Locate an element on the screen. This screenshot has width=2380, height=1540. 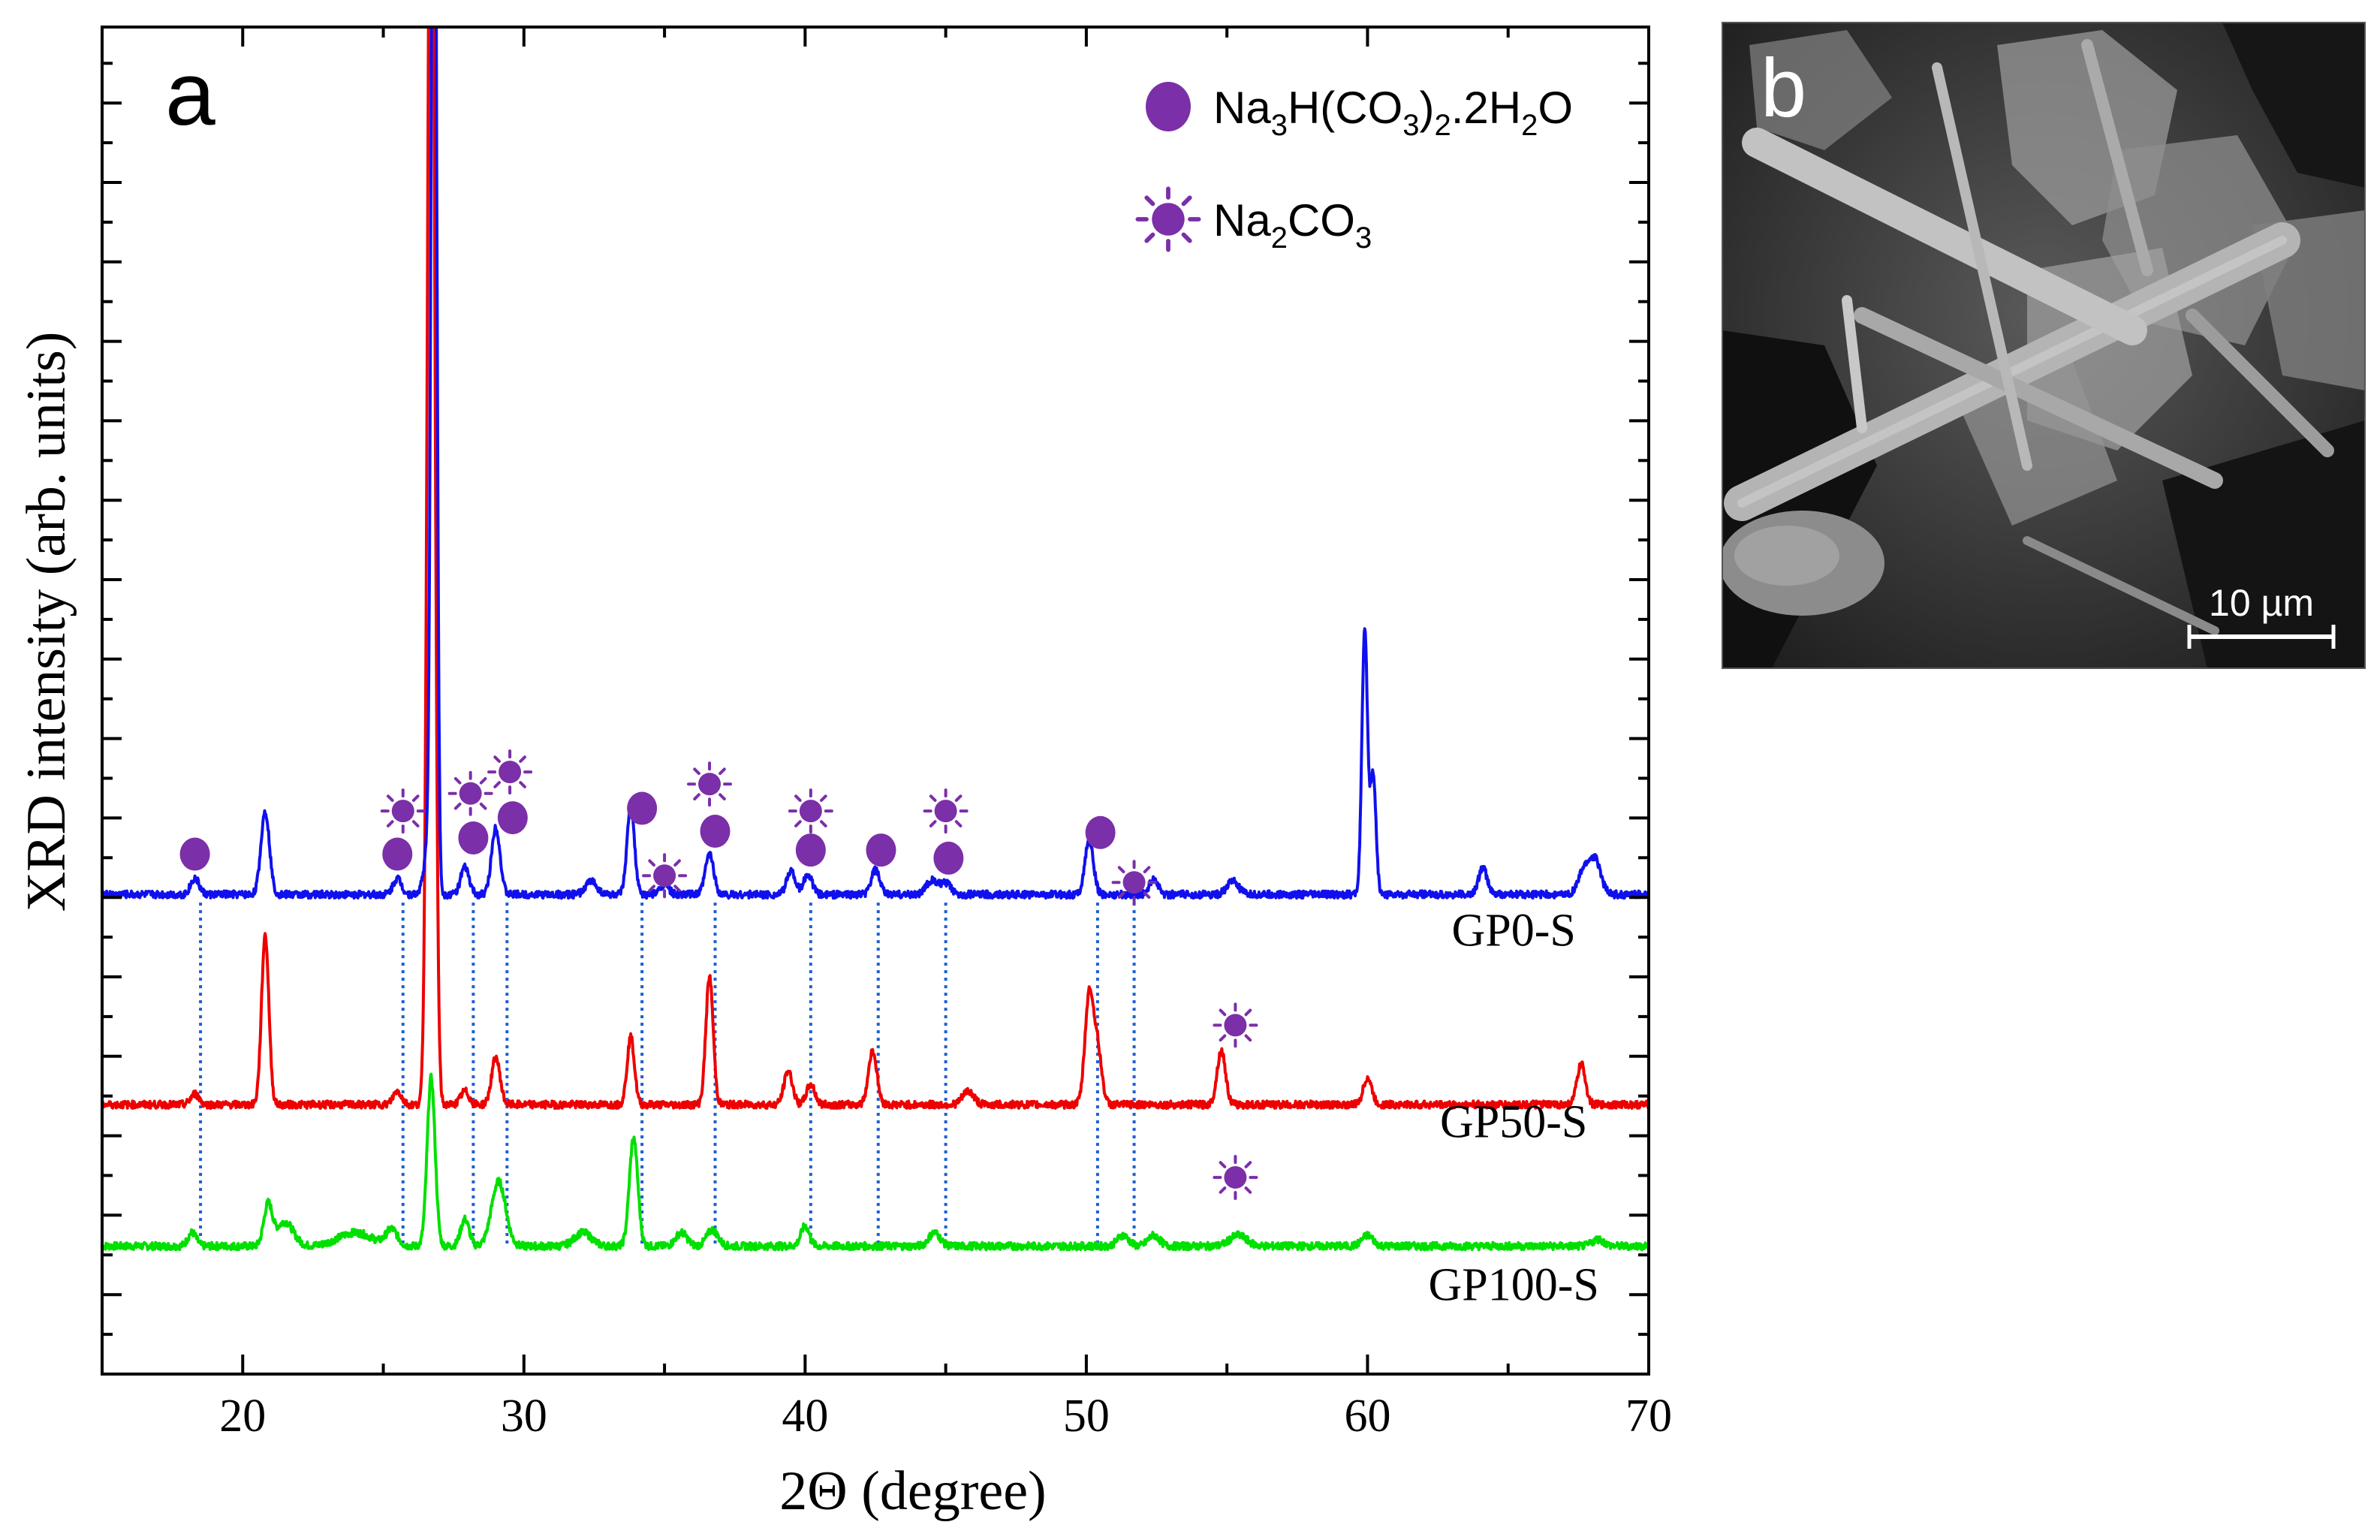
legend-circle-marker is located at coordinates (1168, 106).